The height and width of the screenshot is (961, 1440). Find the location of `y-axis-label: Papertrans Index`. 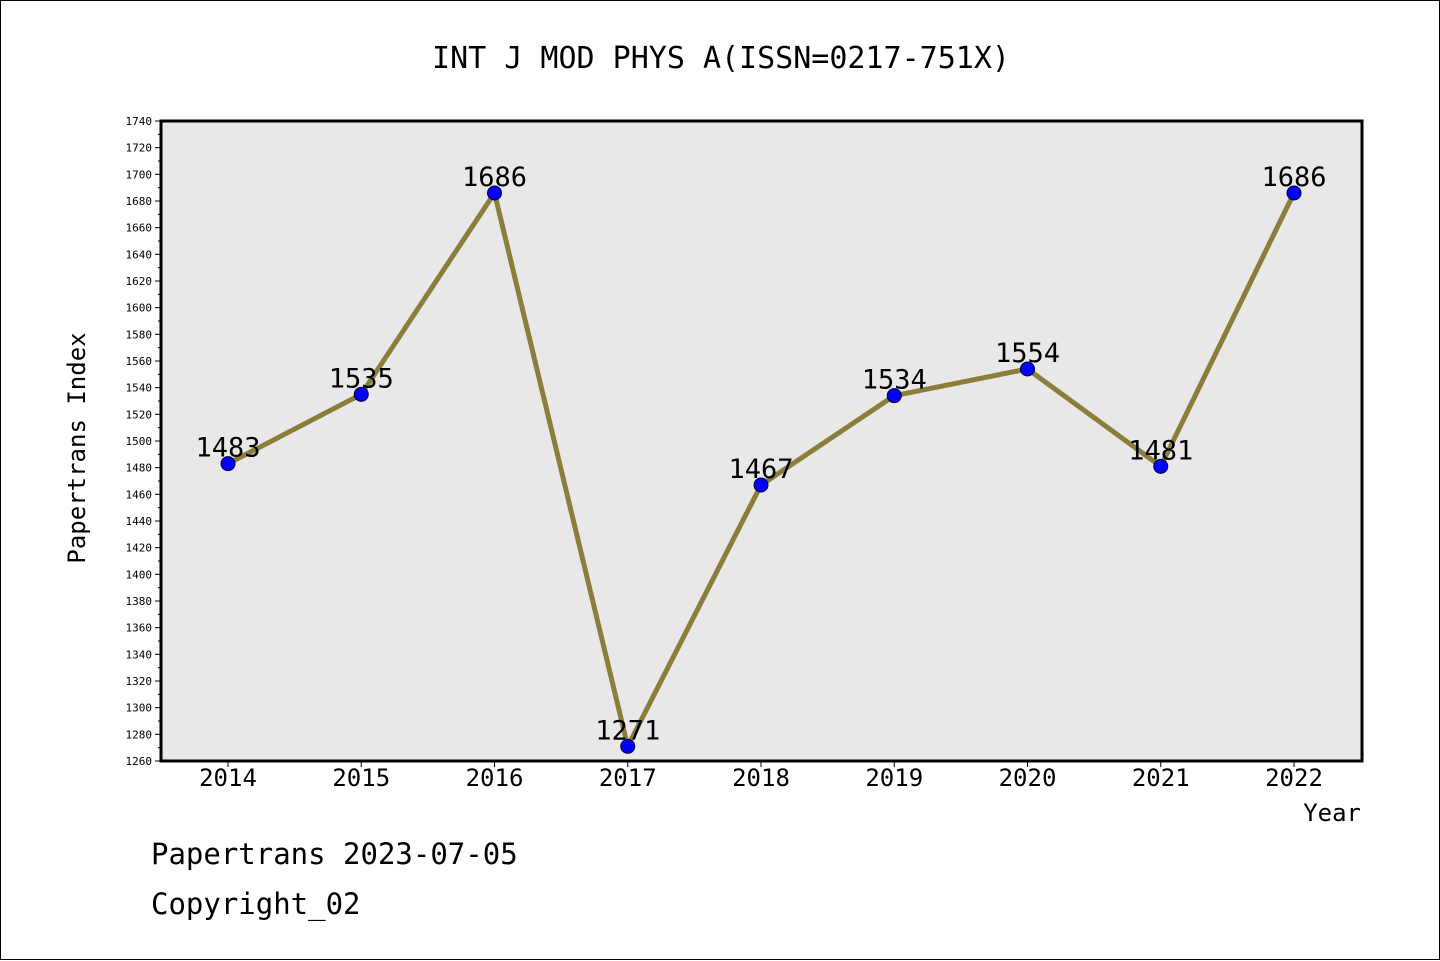

y-axis-label: Papertrans Index is located at coordinates (77, 447).